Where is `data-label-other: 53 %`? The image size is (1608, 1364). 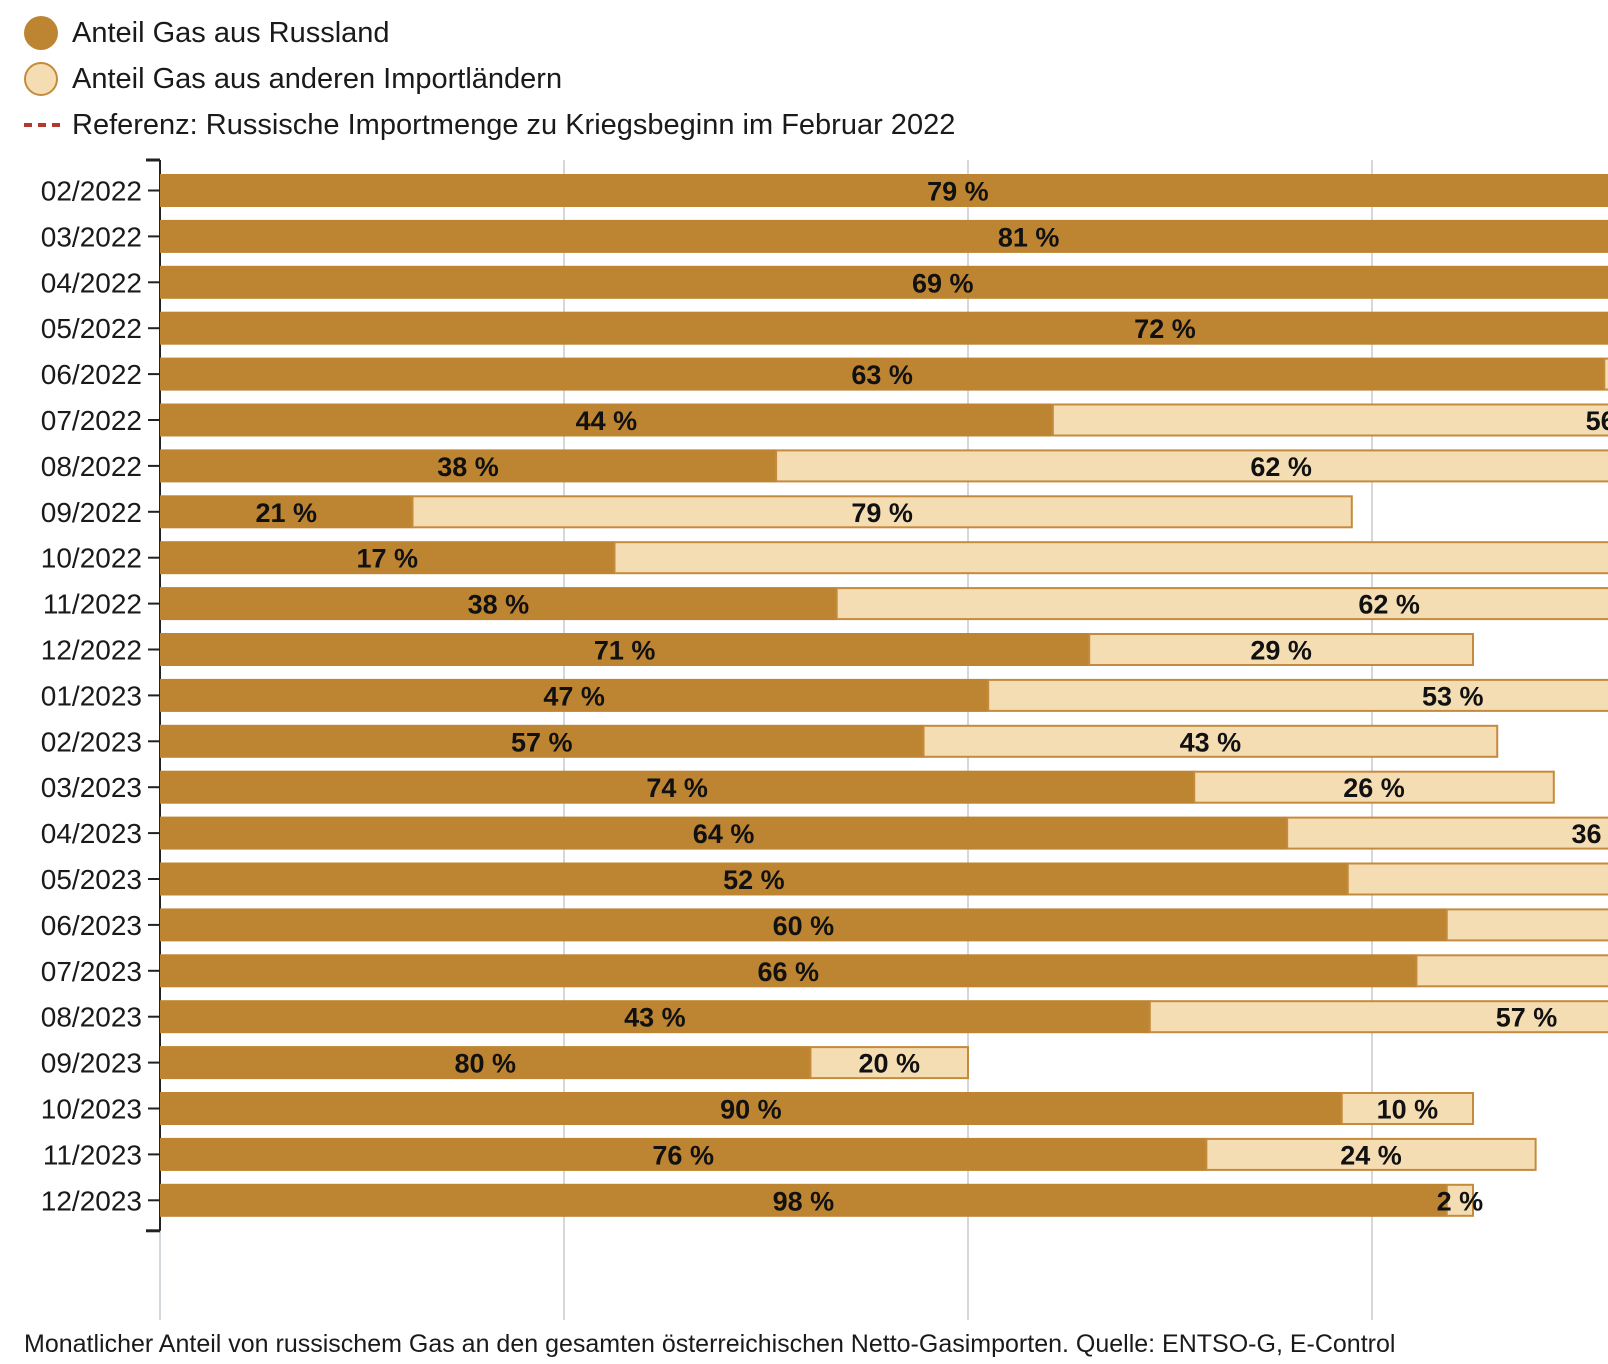 data-label-other: 53 % is located at coordinates (1453, 696).